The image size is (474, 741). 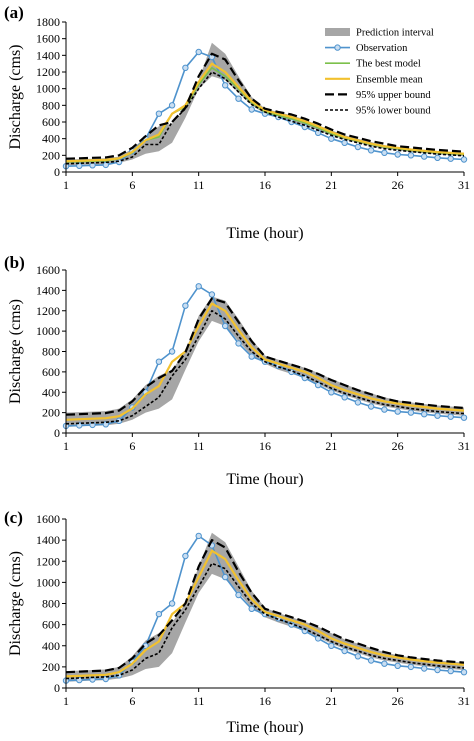 What do you see at coordinates (14, 262) in the screenshot?
I see `panel-label: (b)` at bounding box center [14, 262].